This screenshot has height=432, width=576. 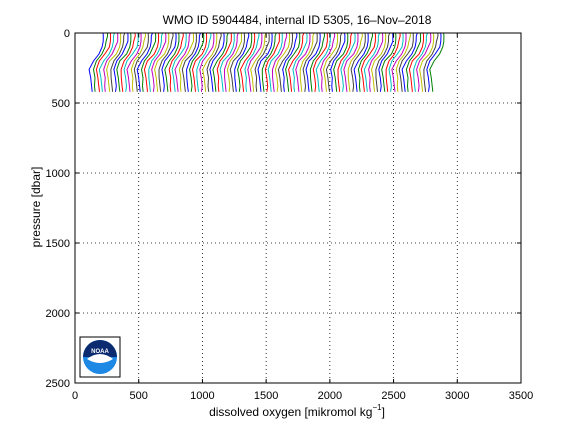 I want to click on noaa-logo: NOAA, so click(x=100, y=357).